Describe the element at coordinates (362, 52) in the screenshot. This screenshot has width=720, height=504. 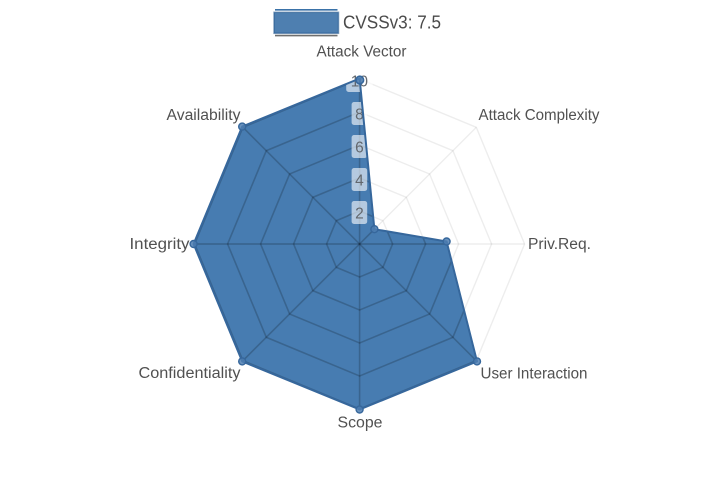
I see `svg-text: Attack Vector` at that location.